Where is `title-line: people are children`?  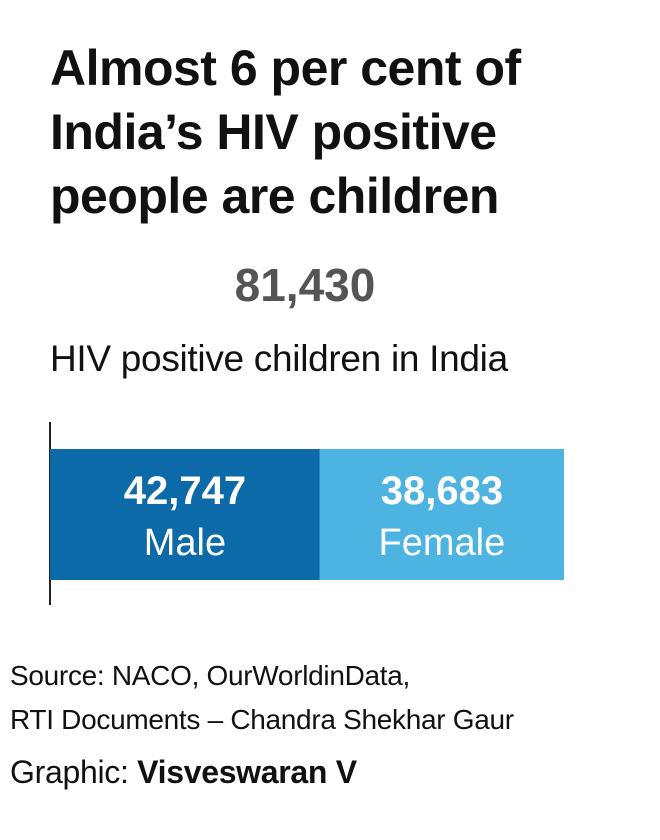 title-line: people are children is located at coordinates (274, 196).